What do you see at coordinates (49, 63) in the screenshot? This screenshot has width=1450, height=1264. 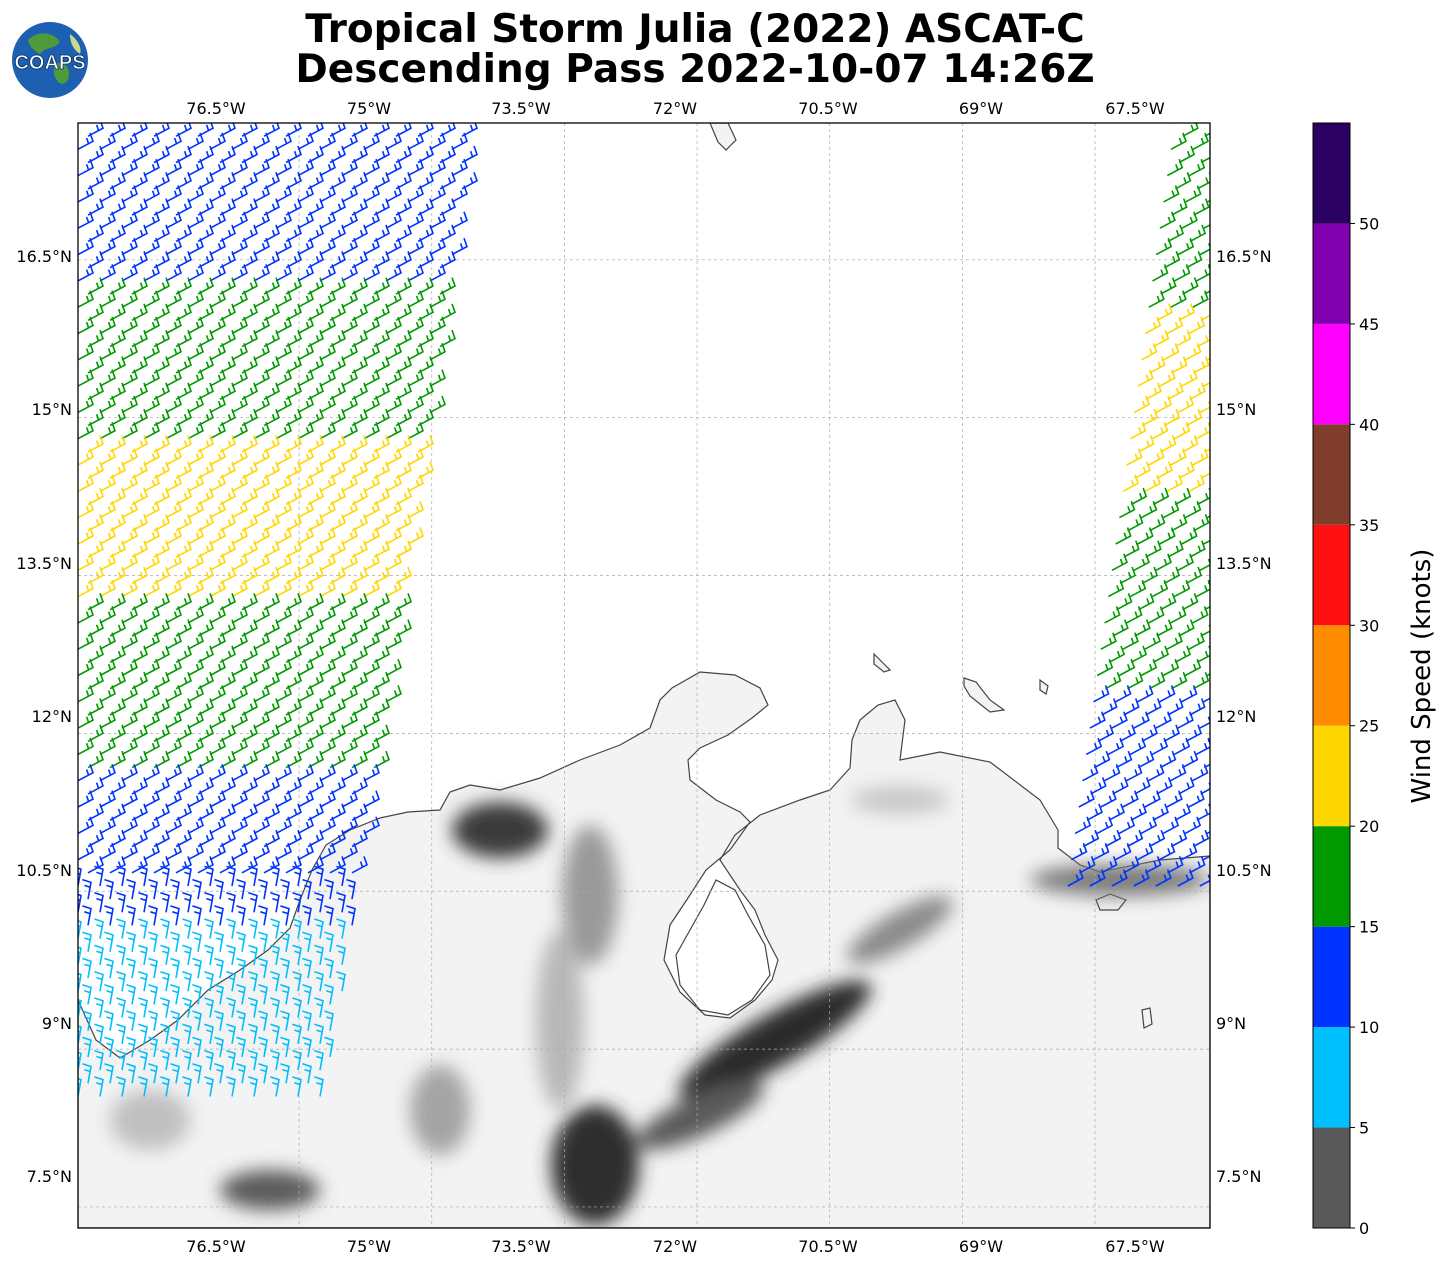 I see `logo-text: COAPS` at bounding box center [49, 63].